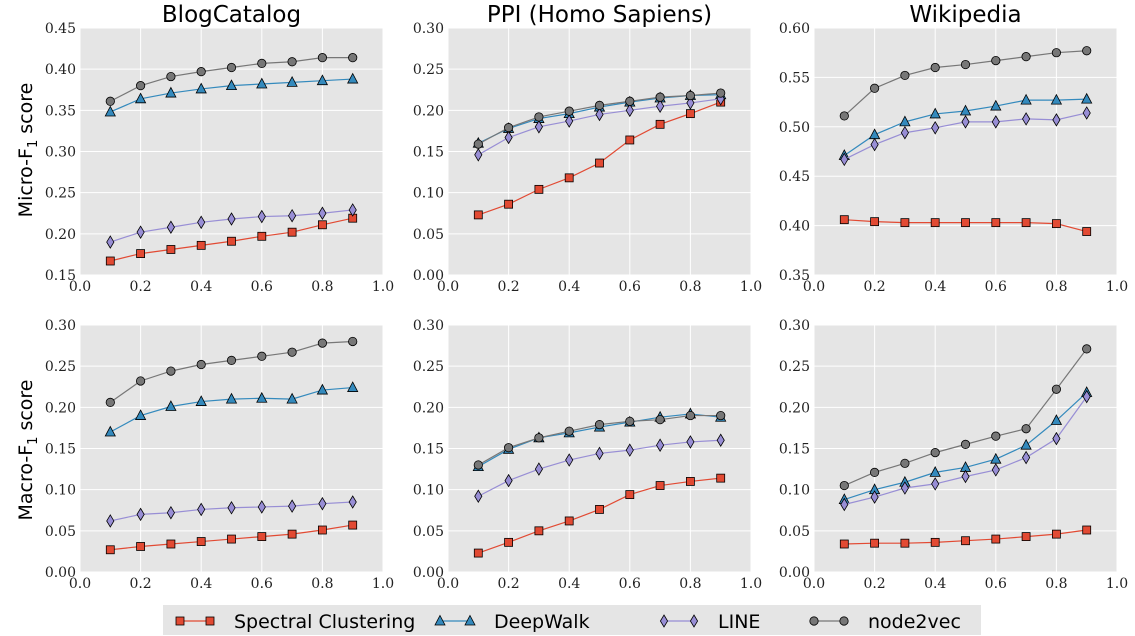 This screenshot has height=636, width=1135. Describe the element at coordinates (60, 111) in the screenshot. I see `y-tick-label: 0.35` at that location.